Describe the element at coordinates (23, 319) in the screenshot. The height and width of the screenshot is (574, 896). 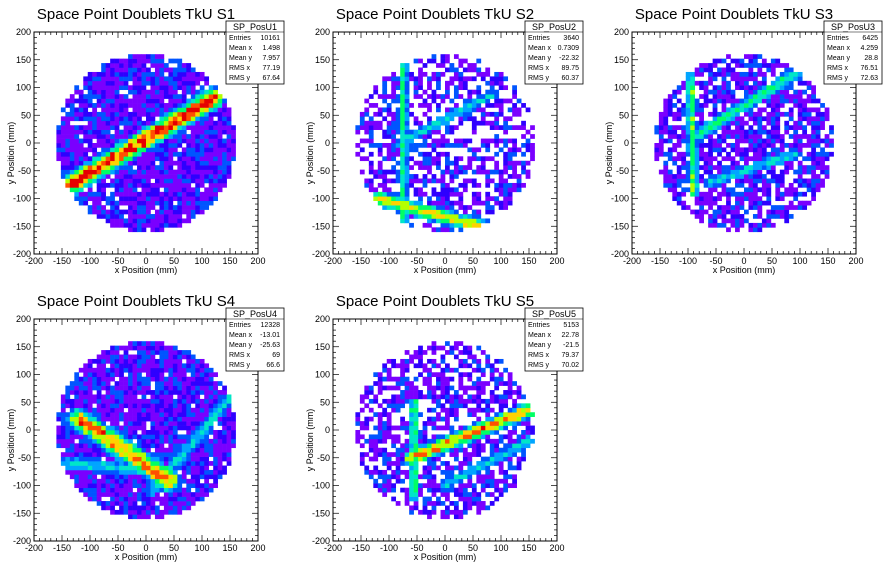
I see `y-tick-label: 200` at that location.